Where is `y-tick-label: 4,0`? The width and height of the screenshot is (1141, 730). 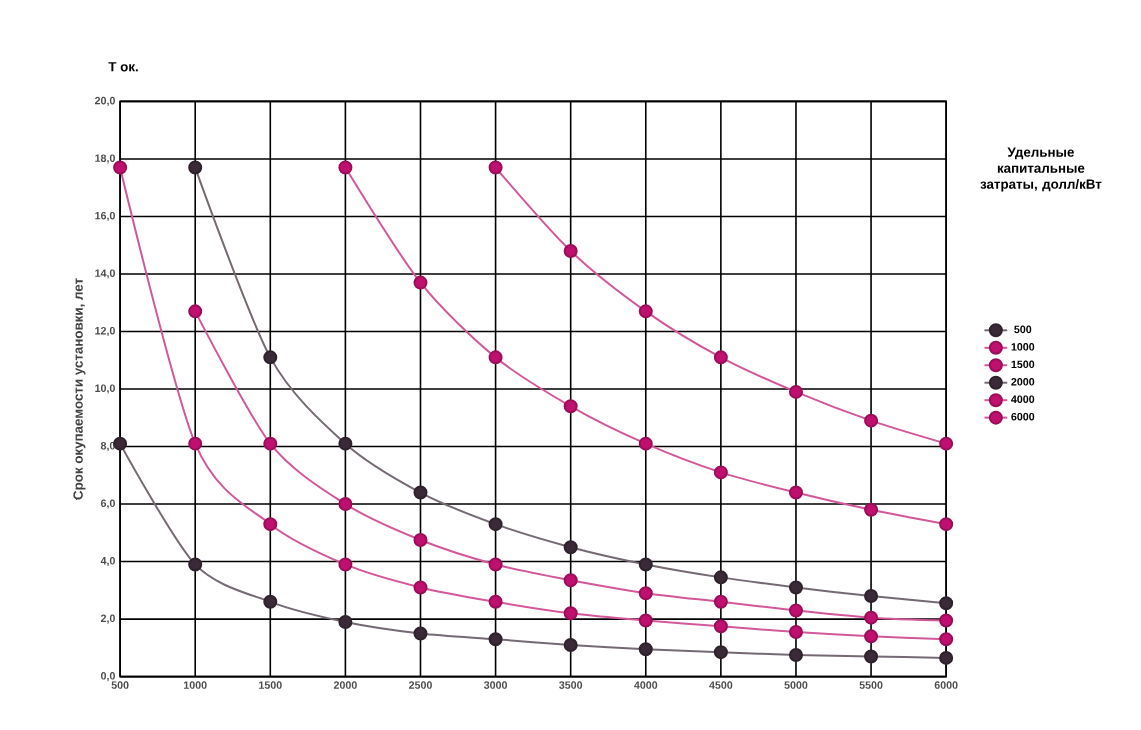 y-tick-label: 4,0 is located at coordinates (107, 562).